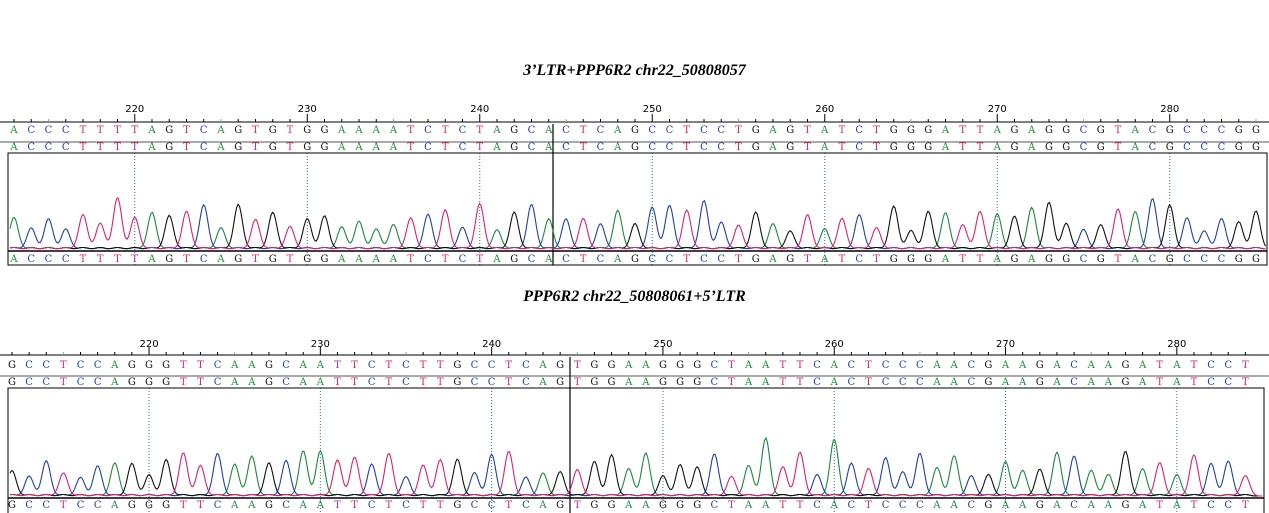  Describe the element at coordinates (636, 474) in the screenshot. I see `trace-C` at that location.